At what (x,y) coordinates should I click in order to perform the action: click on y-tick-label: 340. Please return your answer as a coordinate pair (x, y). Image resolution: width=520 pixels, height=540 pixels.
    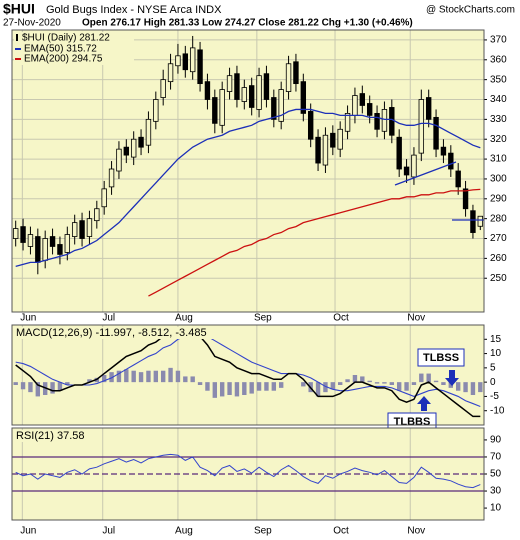
    Looking at the image, I should click on (498, 99).